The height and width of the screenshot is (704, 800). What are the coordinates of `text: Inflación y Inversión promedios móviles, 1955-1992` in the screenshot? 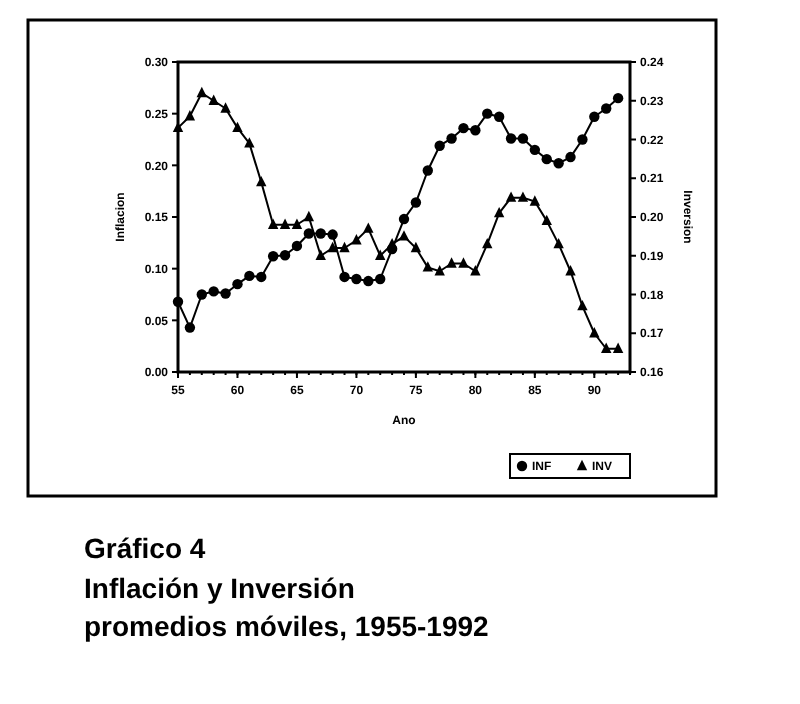 It's located at (287, 607).